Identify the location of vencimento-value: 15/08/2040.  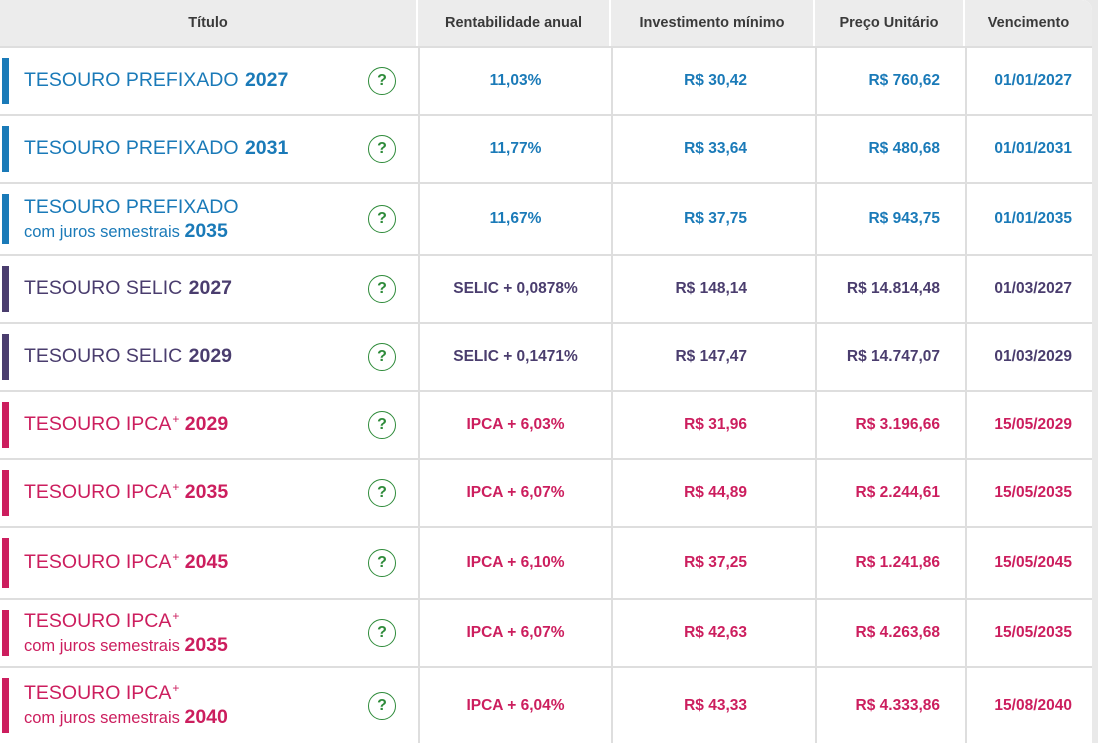
(1028, 705).